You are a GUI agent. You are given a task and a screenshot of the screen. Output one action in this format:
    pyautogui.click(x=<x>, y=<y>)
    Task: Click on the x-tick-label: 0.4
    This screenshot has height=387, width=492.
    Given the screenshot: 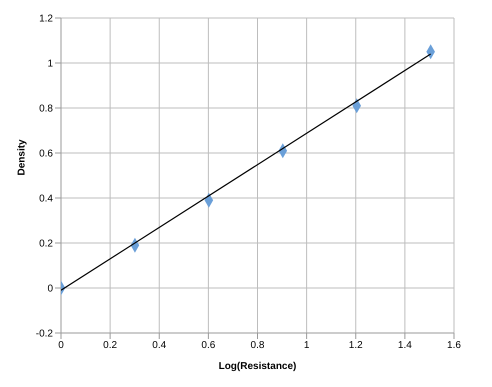 What is the action you would take?
    pyautogui.click(x=159, y=346)
    